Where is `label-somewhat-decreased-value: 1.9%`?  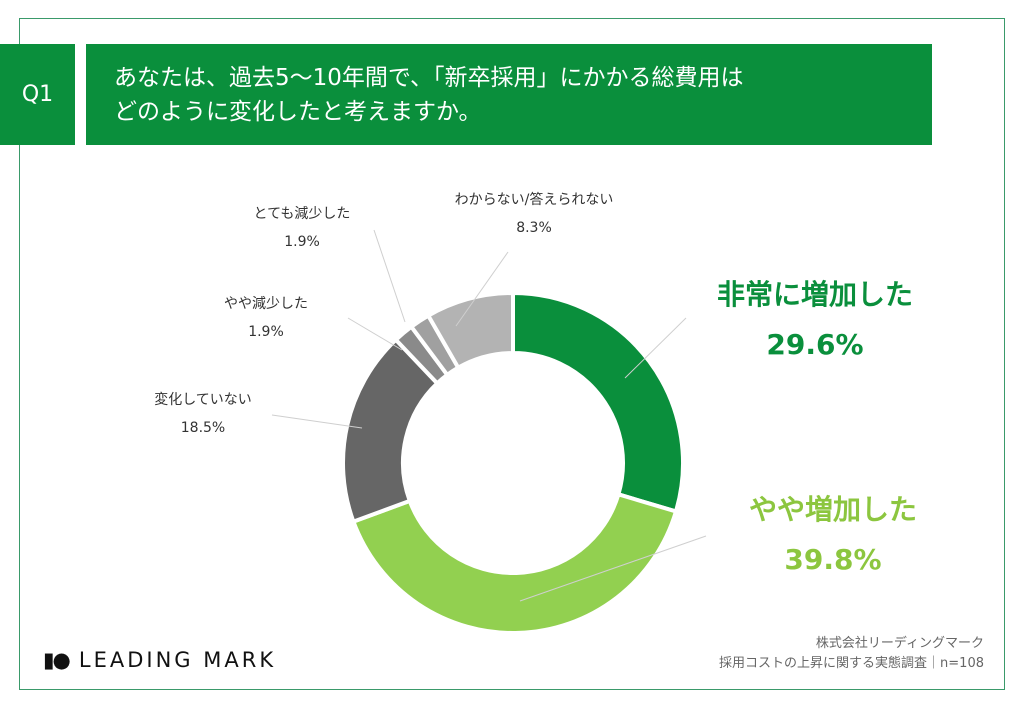 label-somewhat-decreased-value: 1.9% is located at coordinates (266, 332).